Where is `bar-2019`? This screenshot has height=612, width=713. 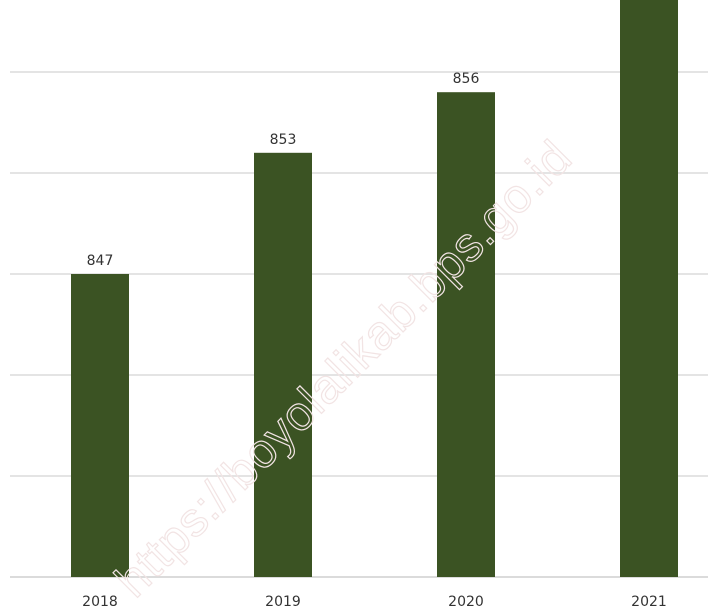 bar-2019 is located at coordinates (283, 365).